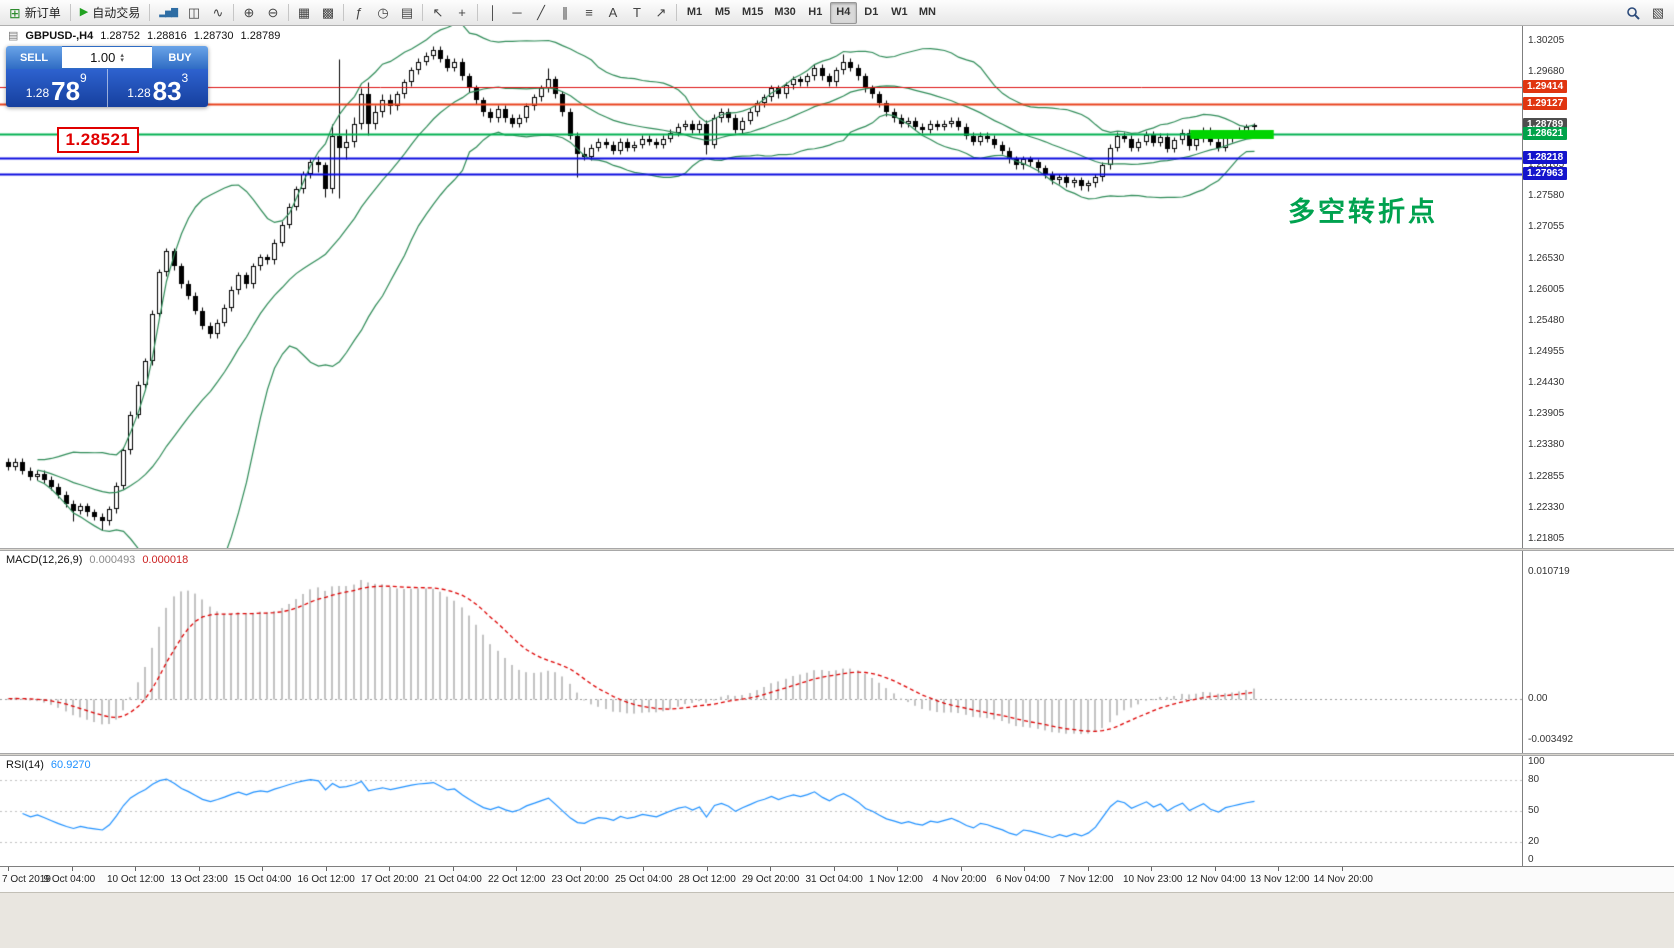  I want to click on toolbar-icon-groups: ▂▅▇ ◫ ∿ ⊕ ⊖ ▦ ▩ ƒ ◷ ▤ ↖ + │ ─ ╱ ∥ ≡ A T ↗, so click(417, 13).